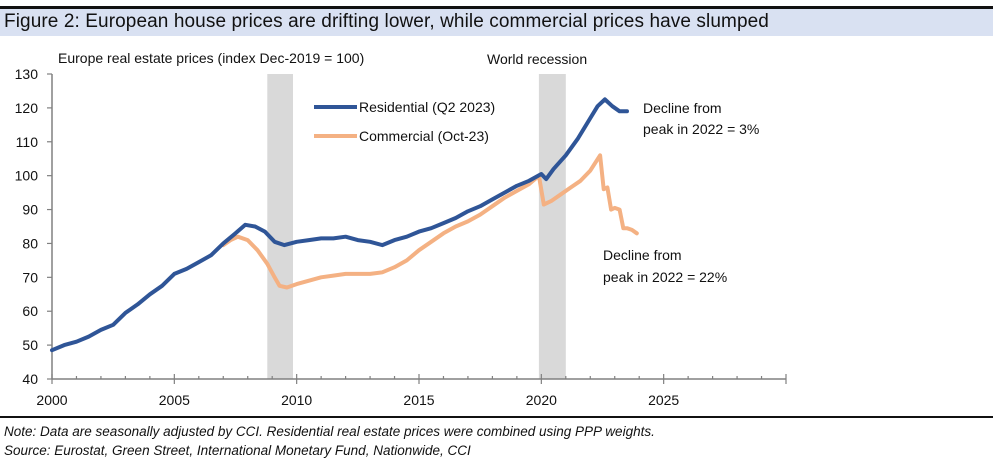  I want to click on x-tick-label: 2010, so click(296, 400).